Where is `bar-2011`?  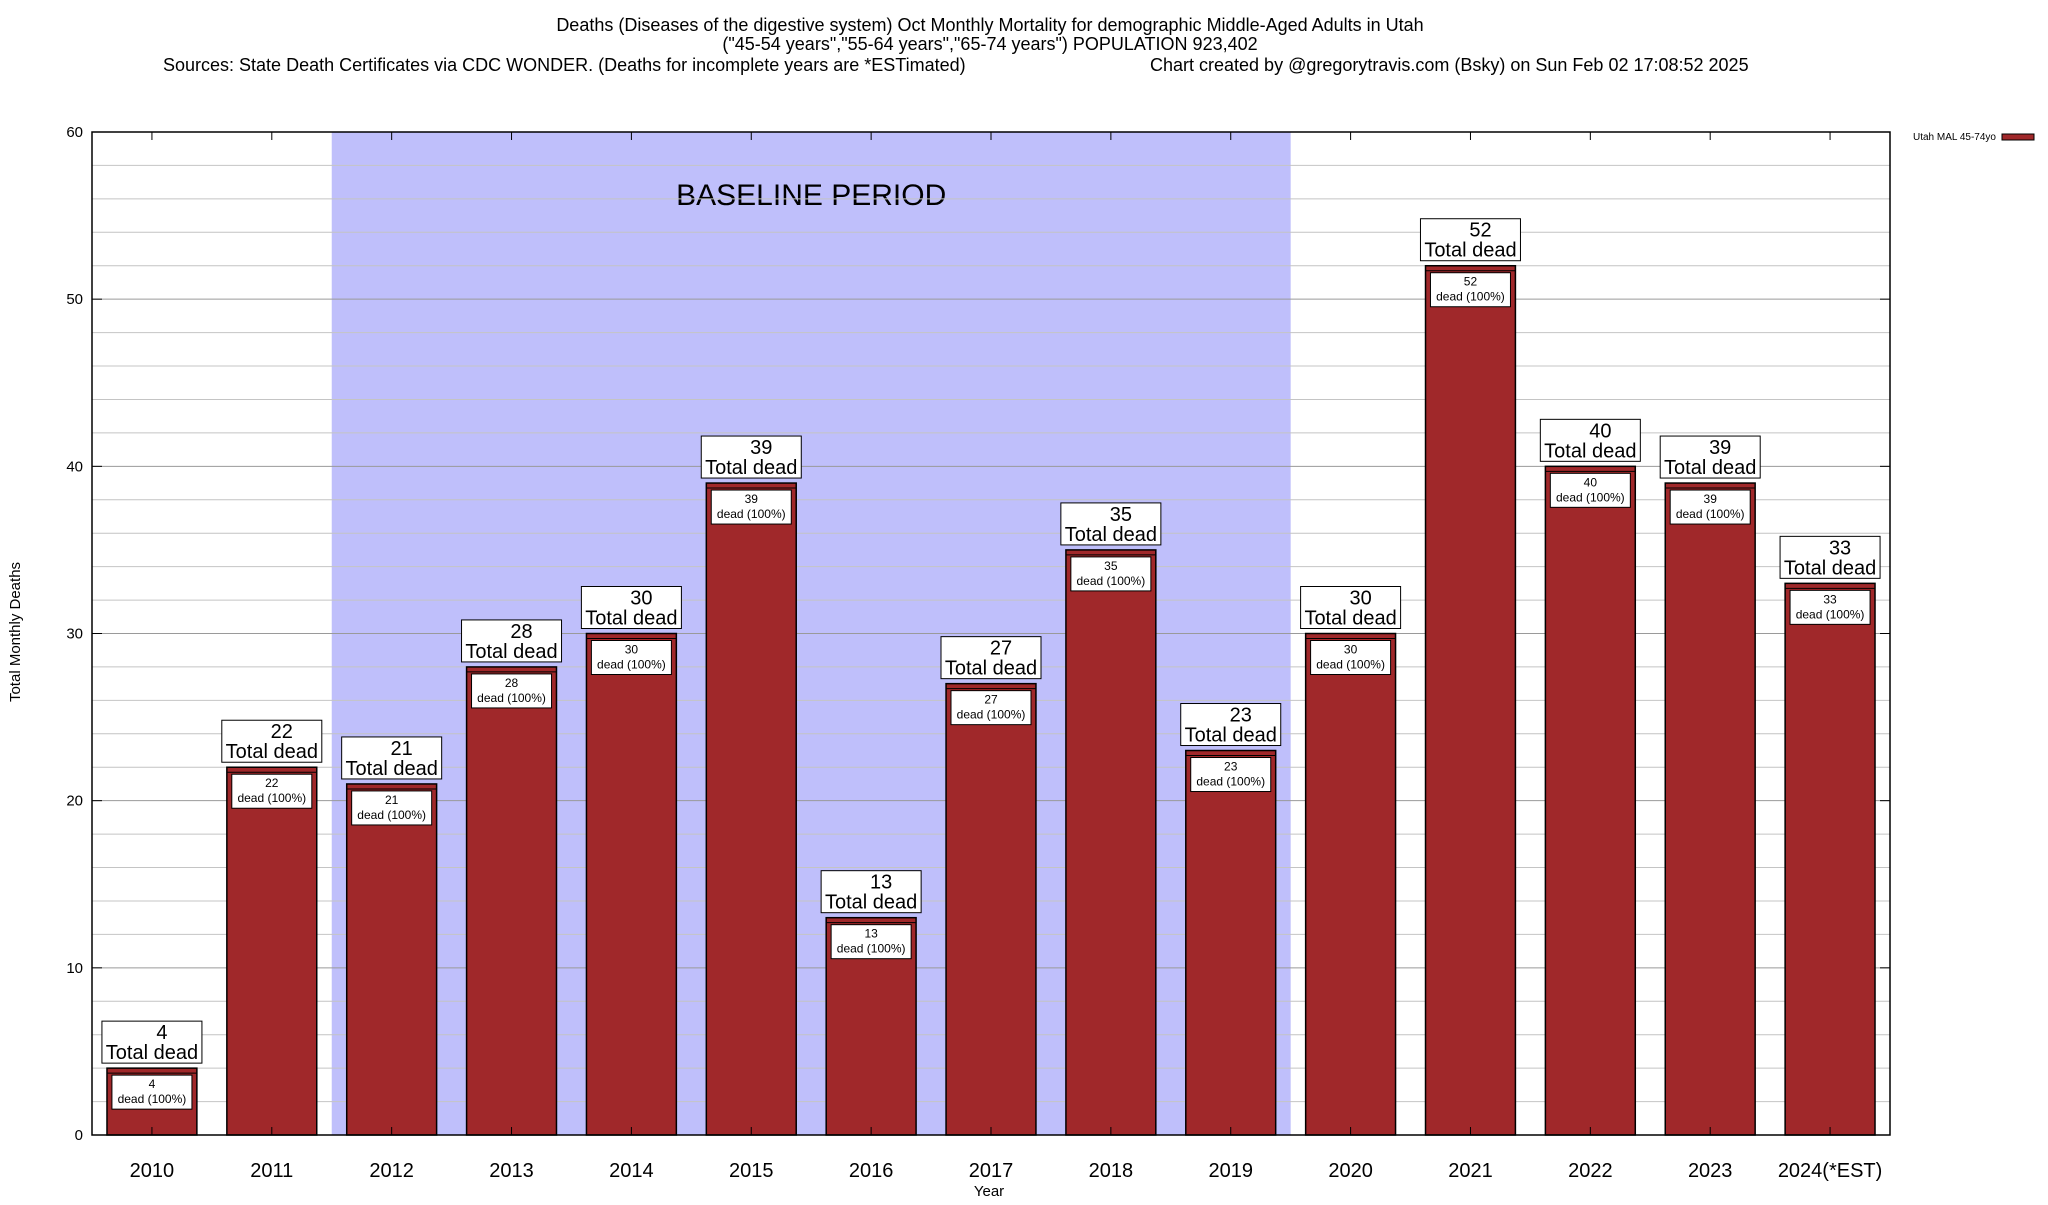
bar-2011 is located at coordinates (272, 951).